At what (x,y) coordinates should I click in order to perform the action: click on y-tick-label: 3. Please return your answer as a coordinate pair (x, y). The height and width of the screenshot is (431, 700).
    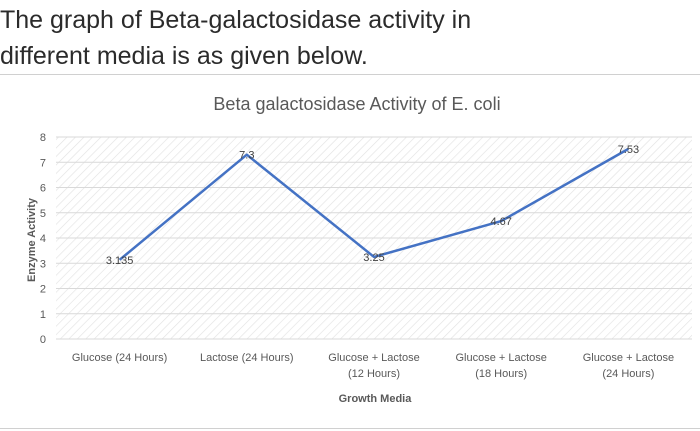
    Looking at the image, I should click on (43, 264).